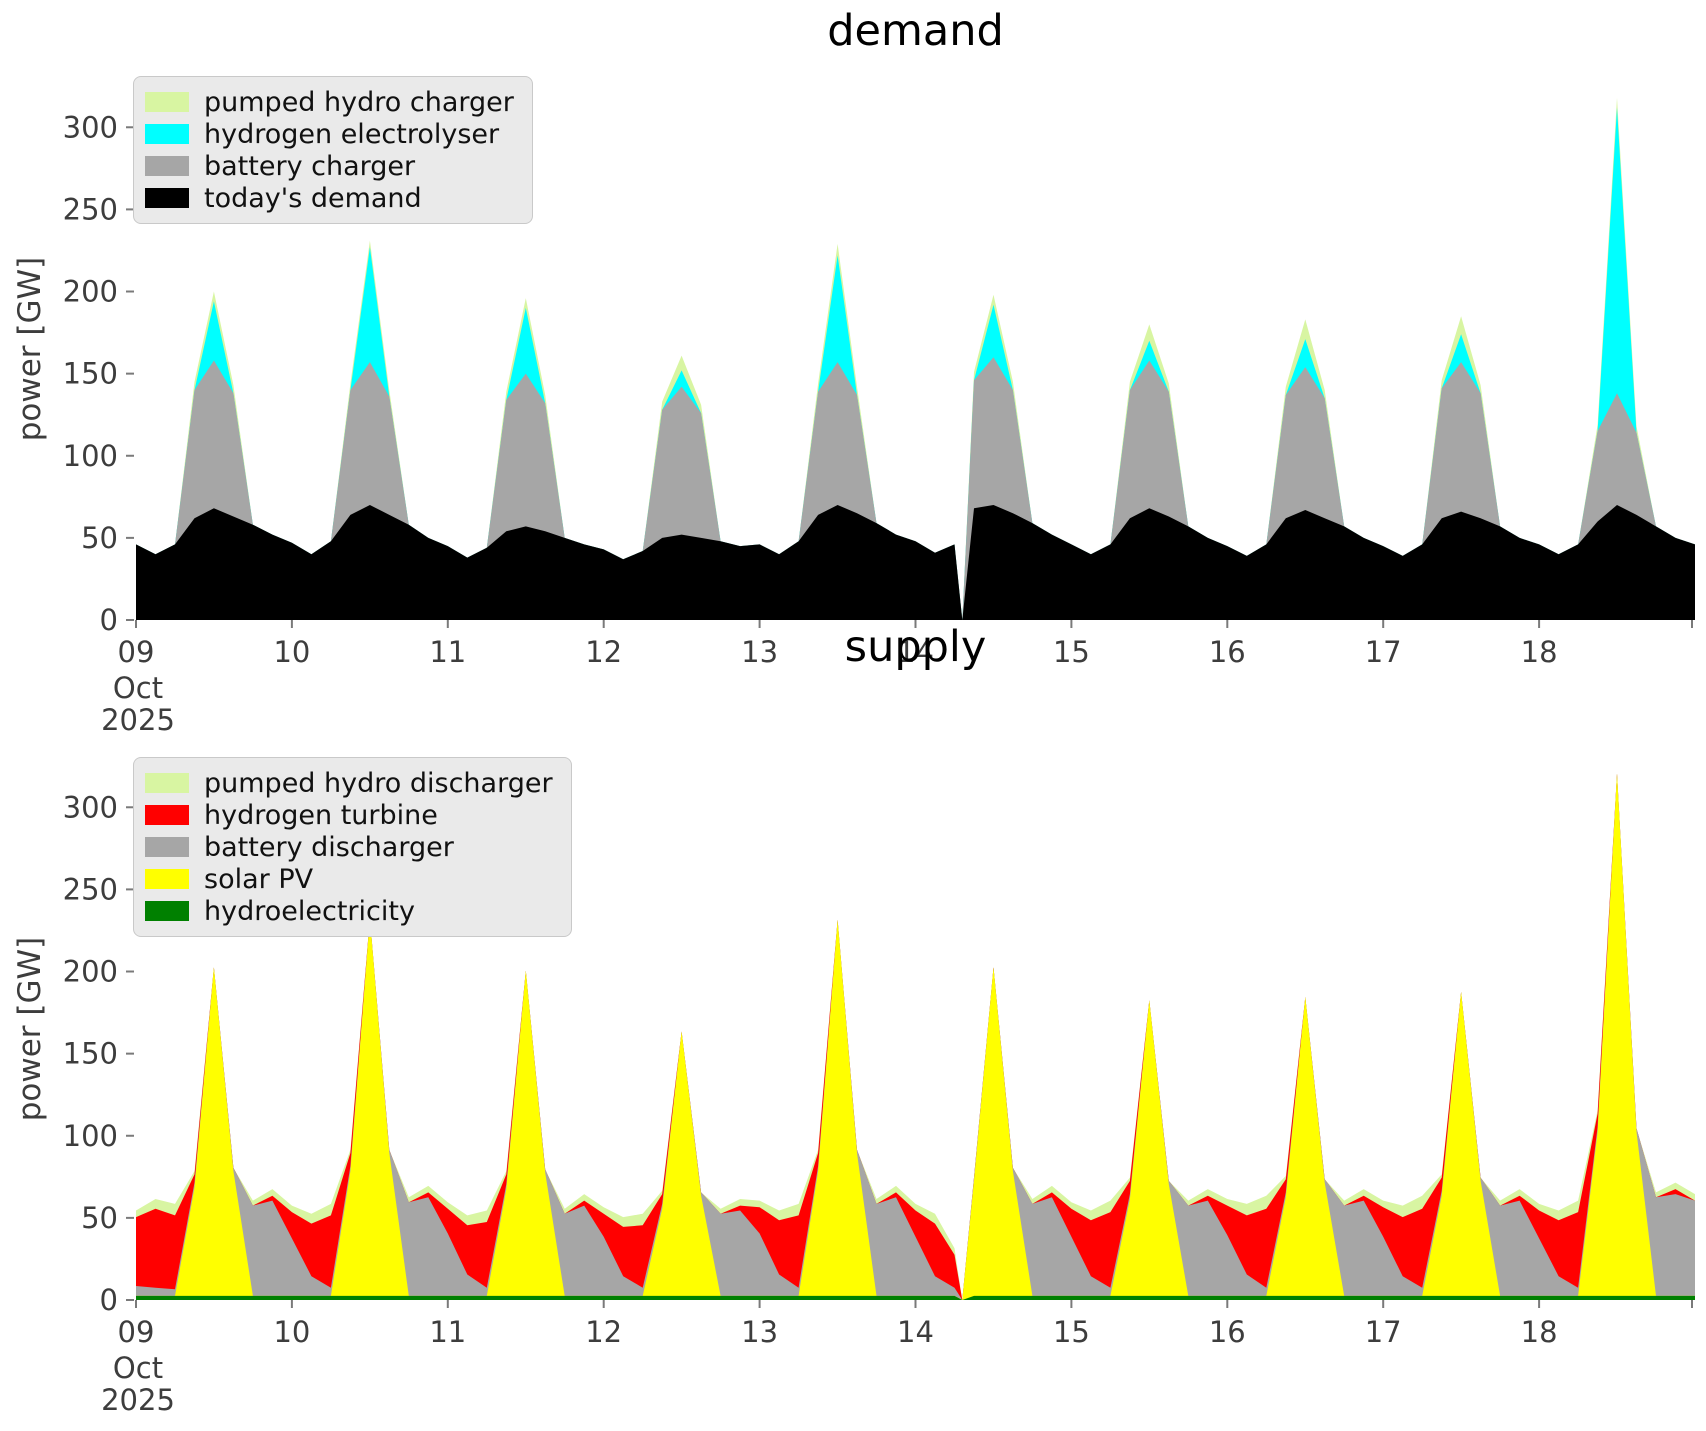 The height and width of the screenshot is (1431, 1706). I want to click on legend-label: battery discharger, so click(329, 847).